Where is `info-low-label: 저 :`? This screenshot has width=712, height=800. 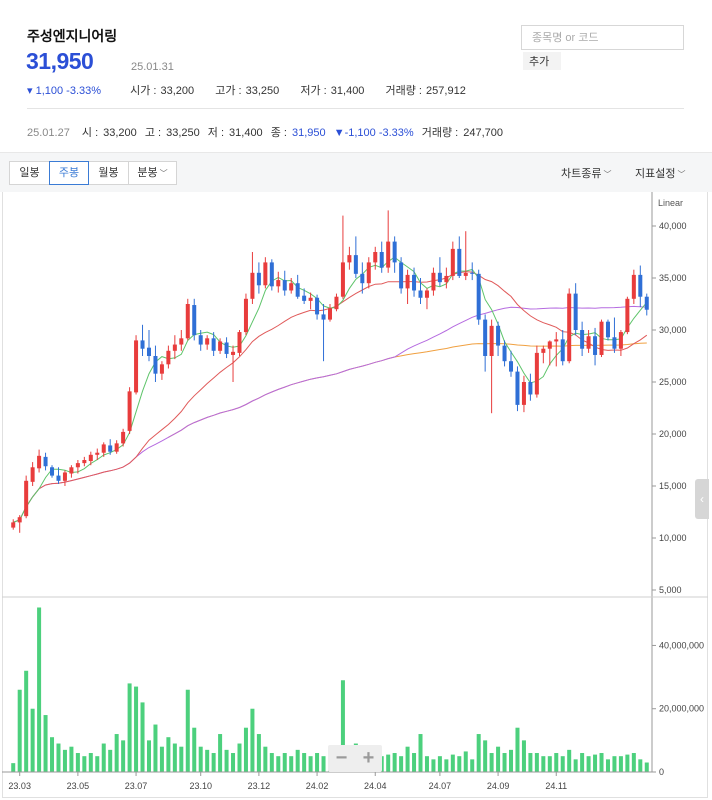 info-low-label: 저 : is located at coordinates (216, 133).